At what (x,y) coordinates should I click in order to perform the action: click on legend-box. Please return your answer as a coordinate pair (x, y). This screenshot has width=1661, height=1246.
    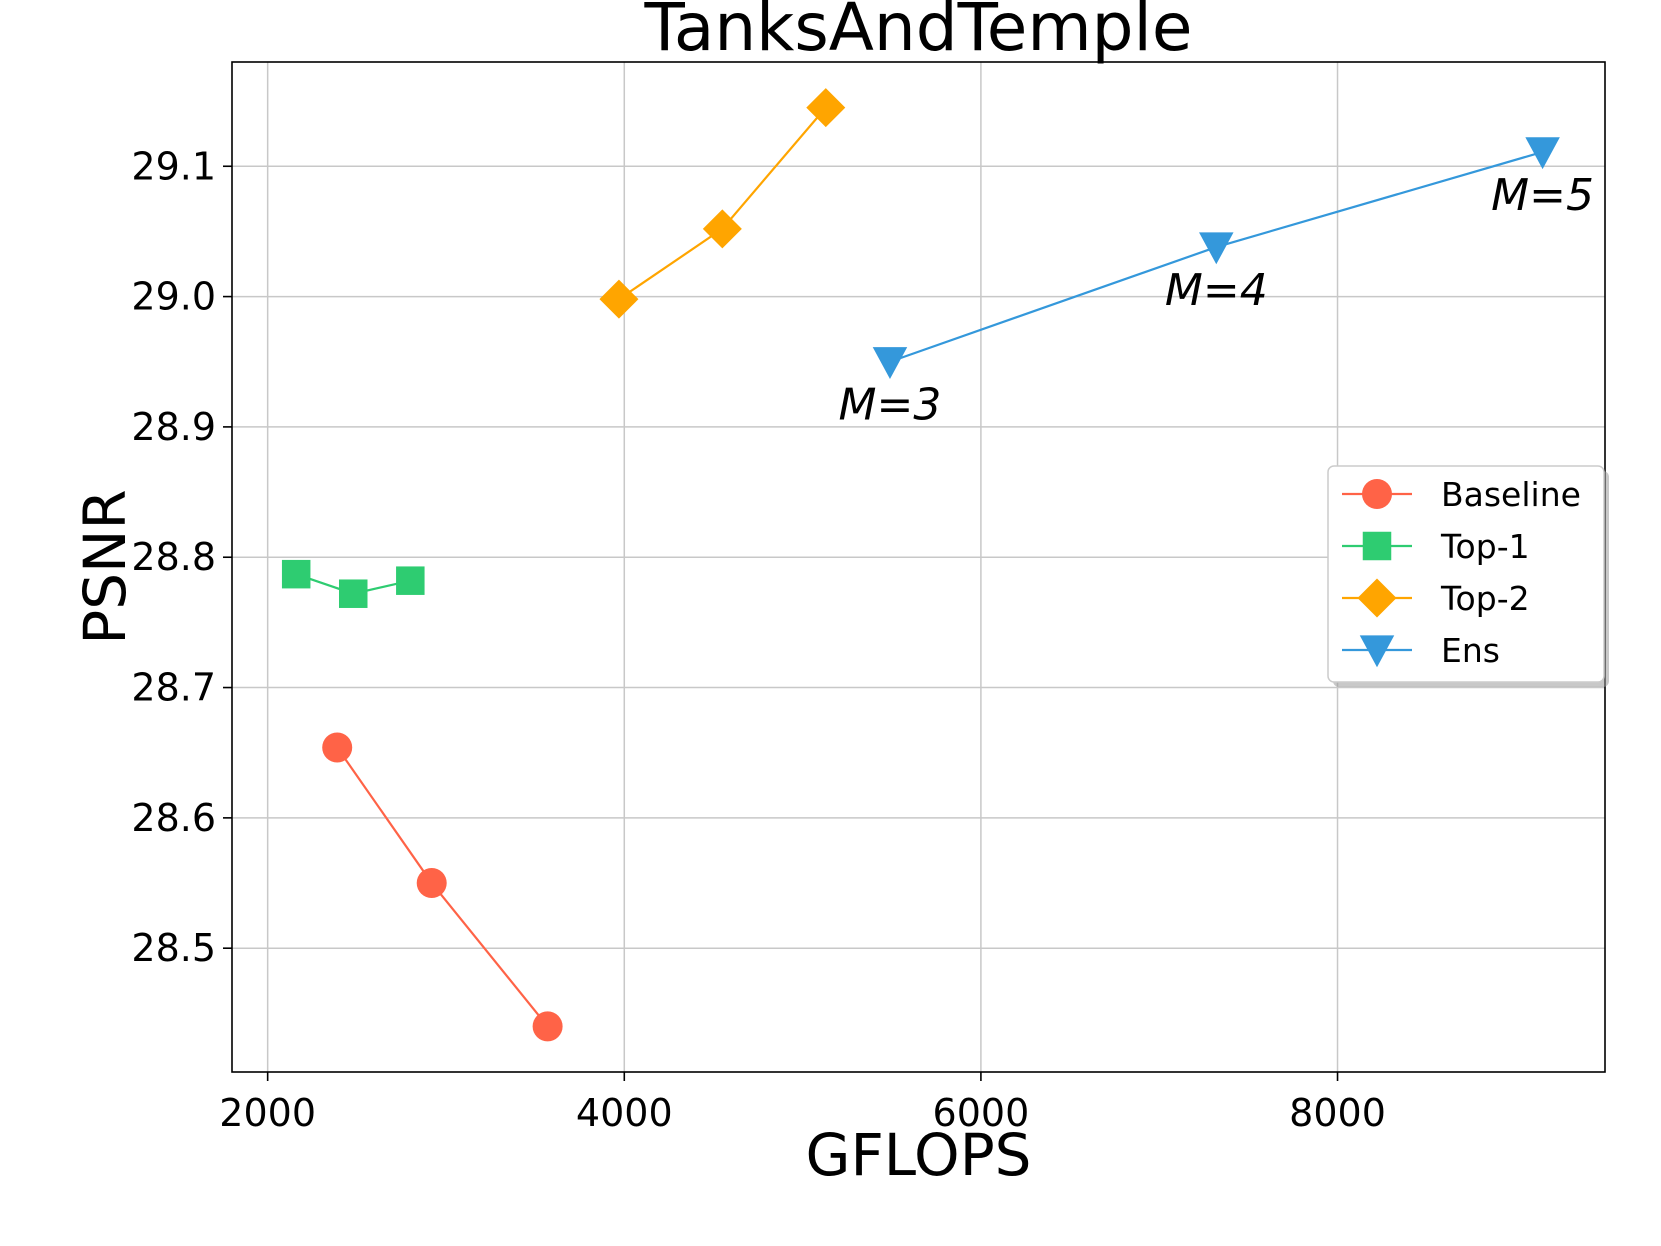
    Looking at the image, I should click on (1466, 574).